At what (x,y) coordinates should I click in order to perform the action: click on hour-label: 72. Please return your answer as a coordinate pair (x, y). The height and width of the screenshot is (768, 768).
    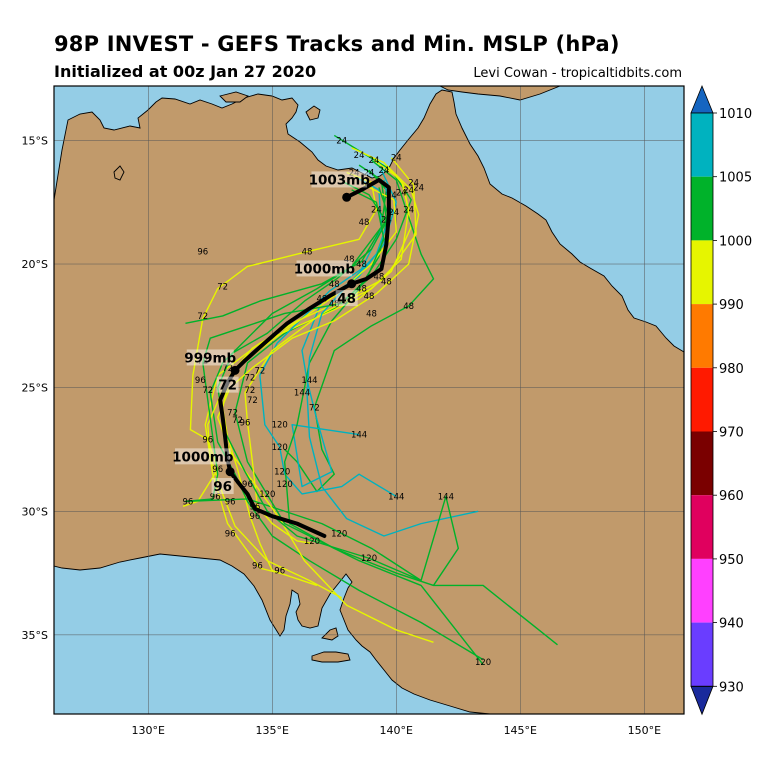
    Looking at the image, I should click on (227, 386).